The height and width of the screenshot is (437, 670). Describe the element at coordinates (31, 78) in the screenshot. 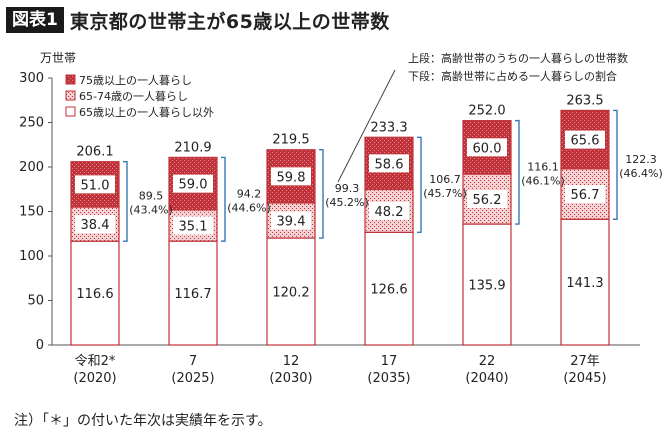

I see `y-tick-label: 300` at that location.